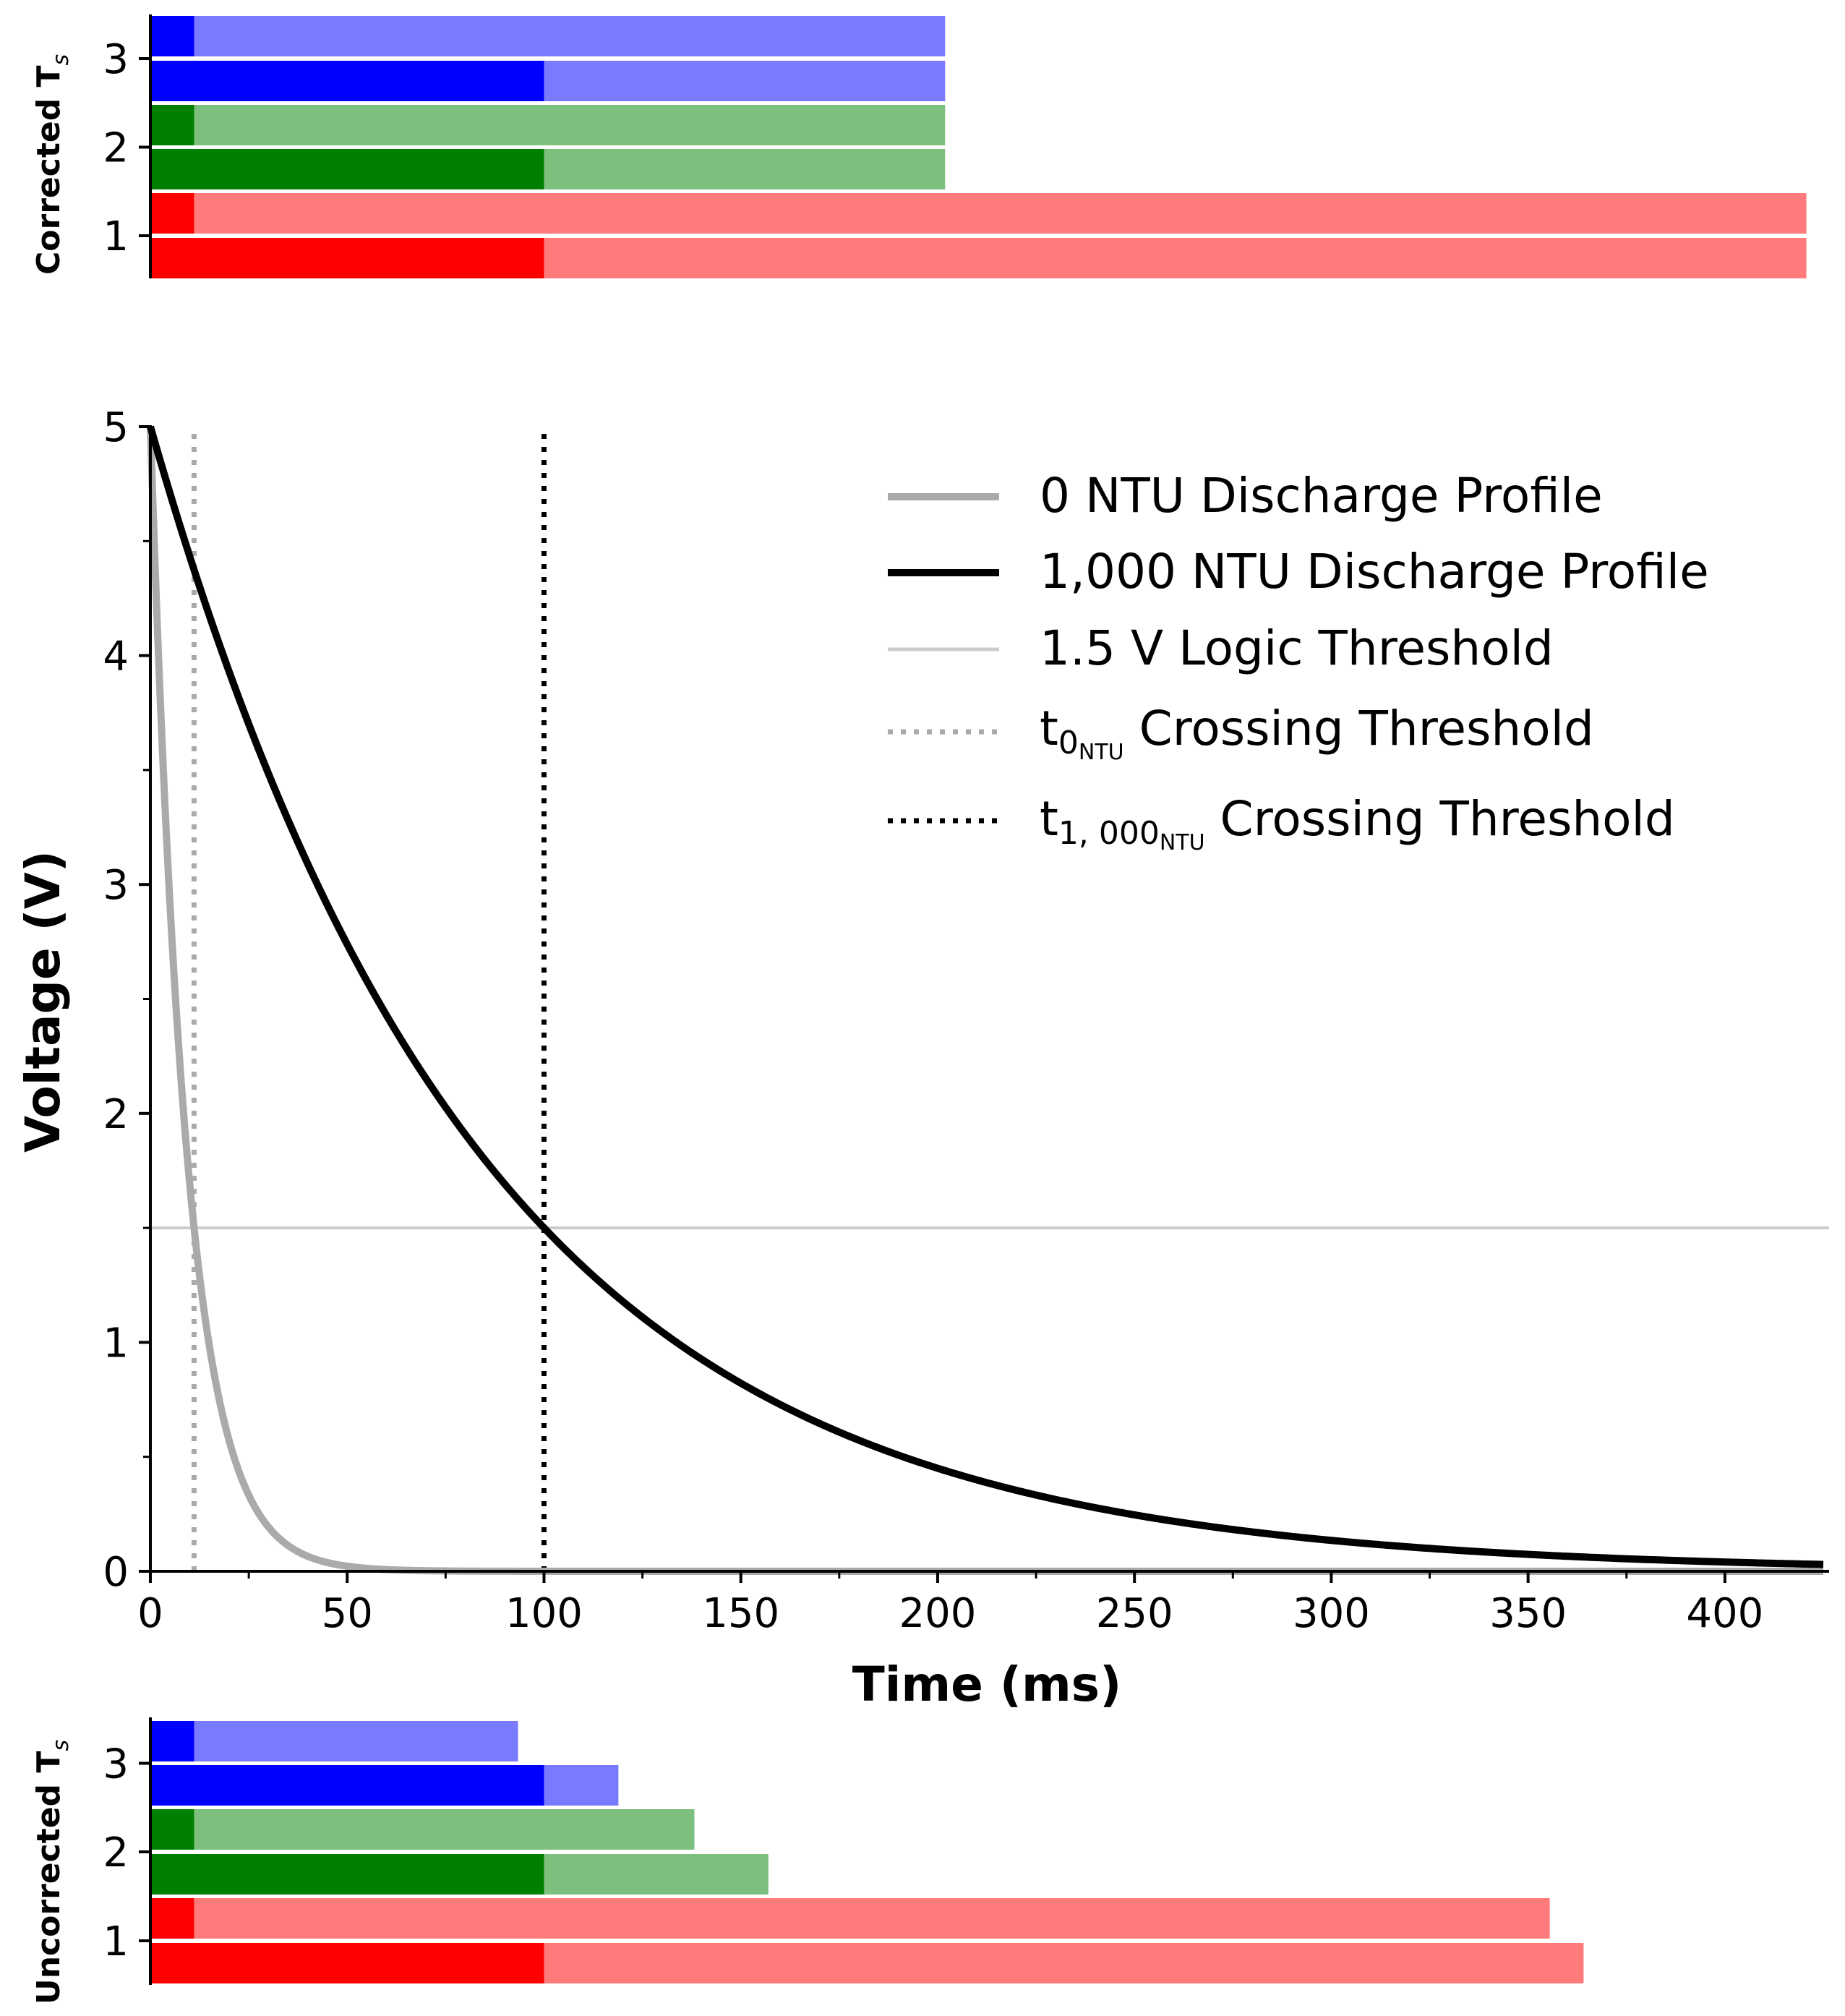 Image resolution: width=1845 pixels, height=2016 pixels. I want to click on x-tick-label: 400, so click(1724, 1614).